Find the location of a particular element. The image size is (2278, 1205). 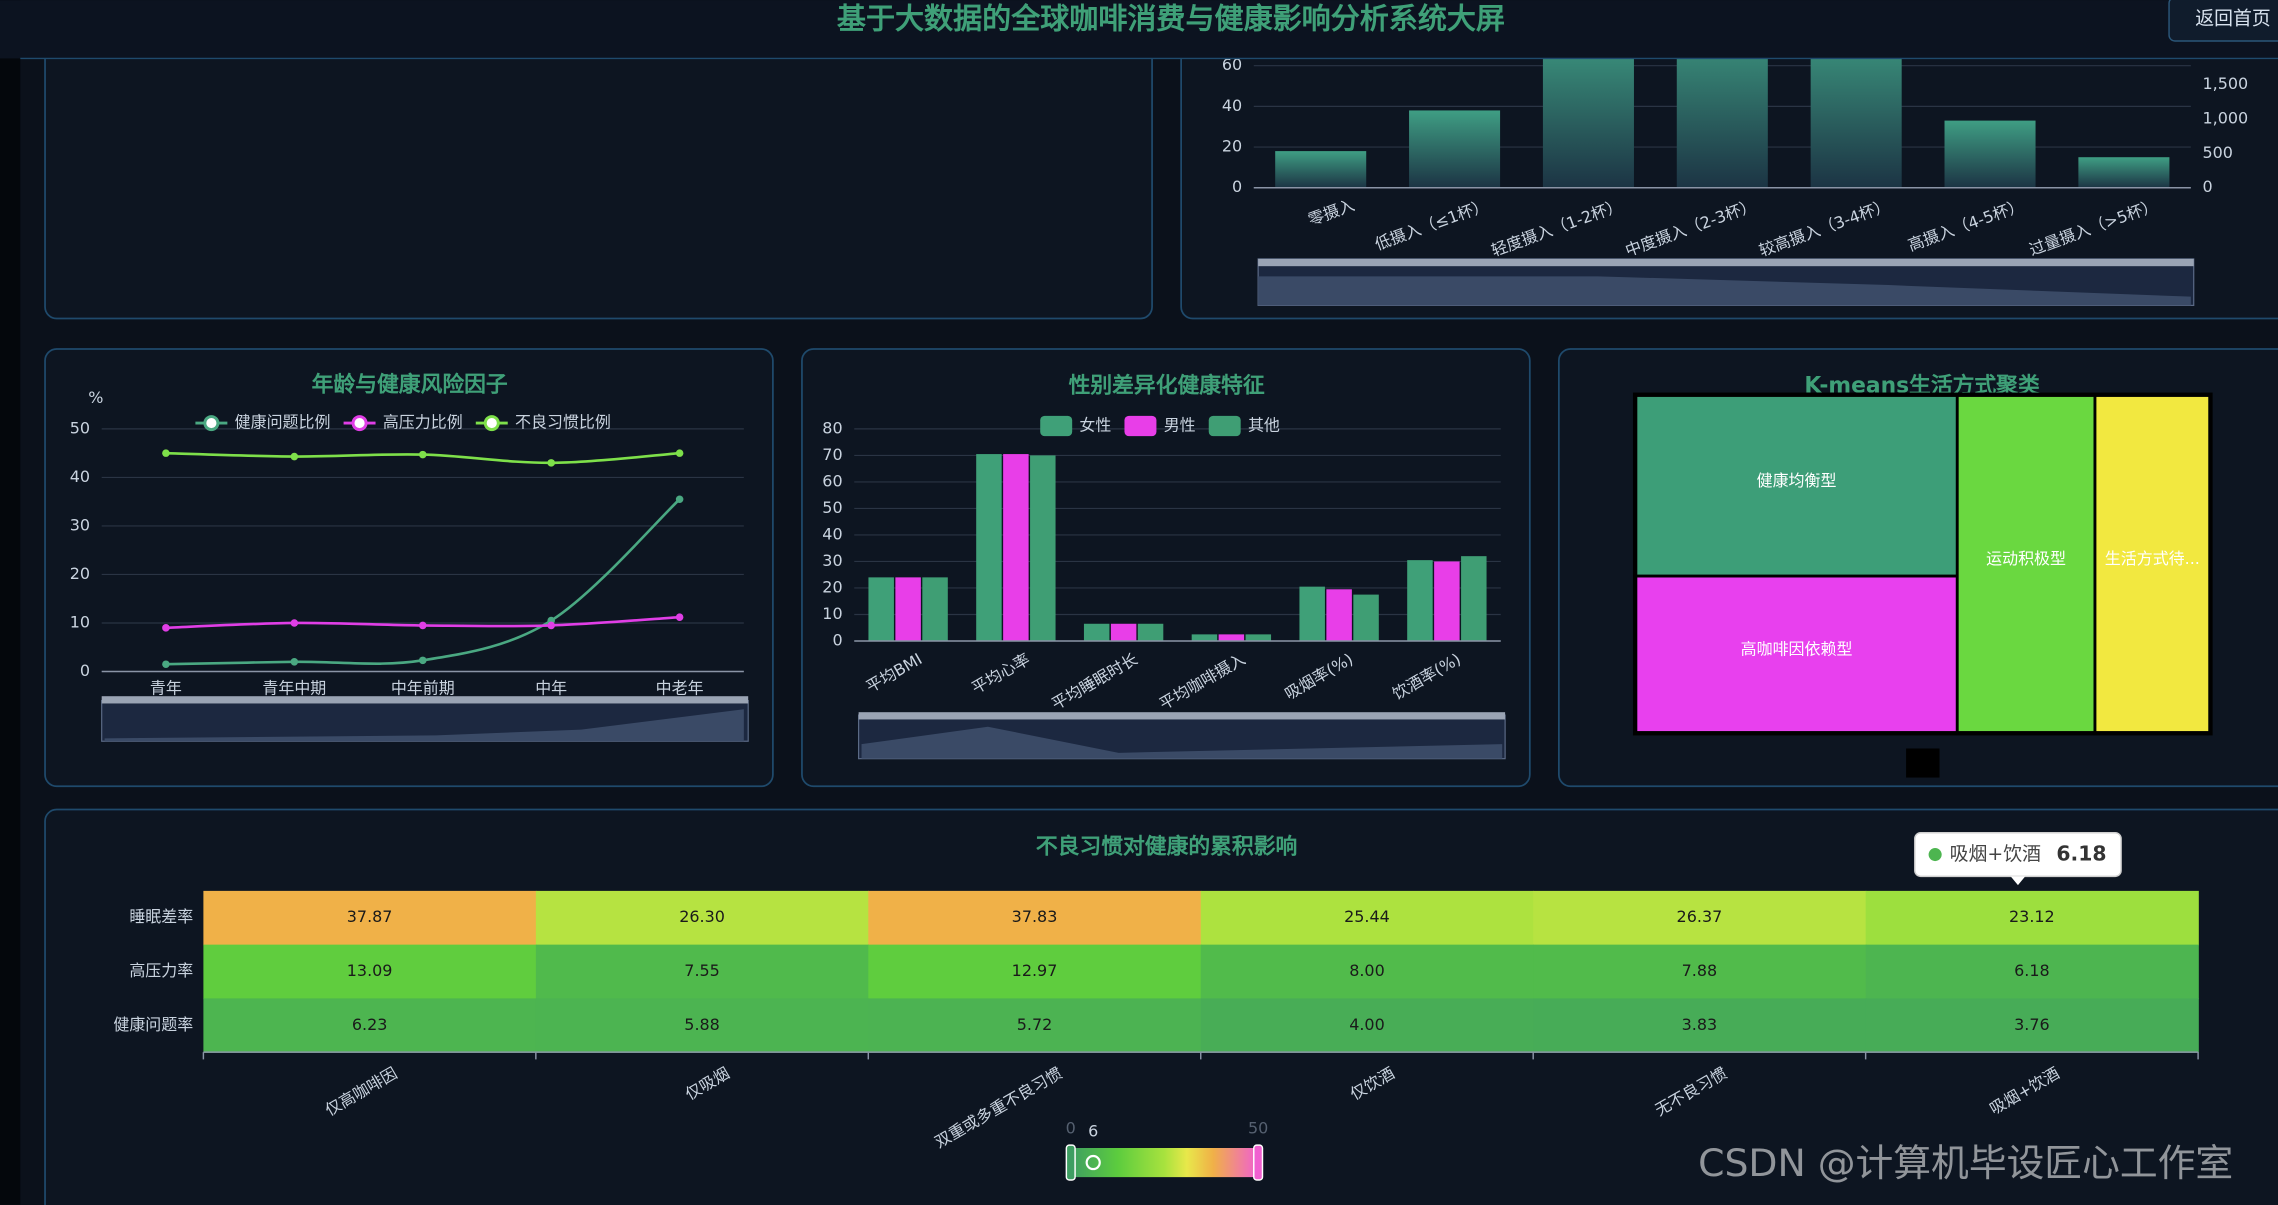

y-tick-label: 70 is located at coordinates (832, 454).